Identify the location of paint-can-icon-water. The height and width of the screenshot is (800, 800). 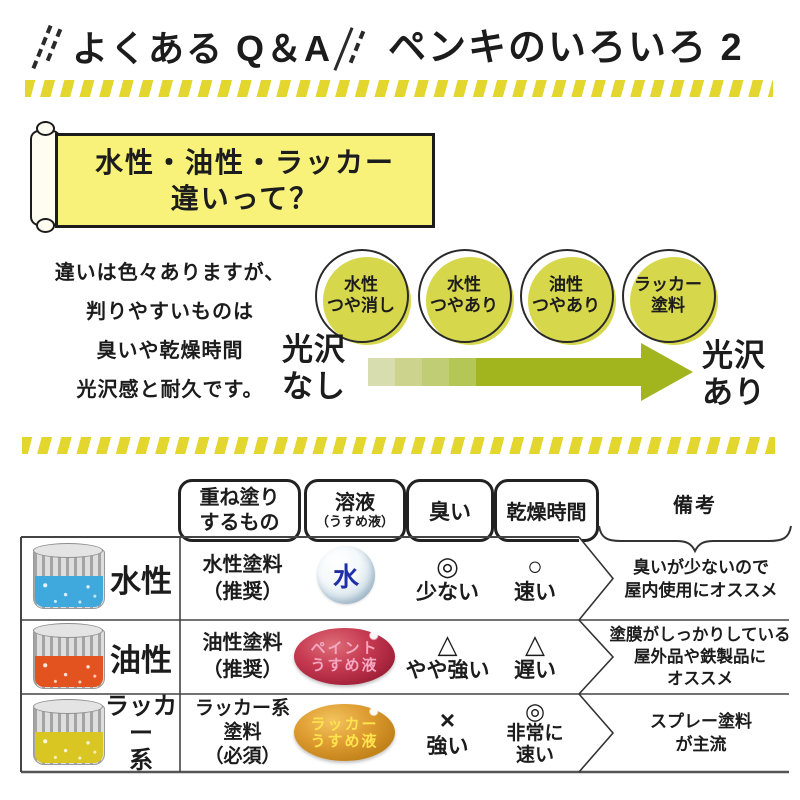
(69, 576).